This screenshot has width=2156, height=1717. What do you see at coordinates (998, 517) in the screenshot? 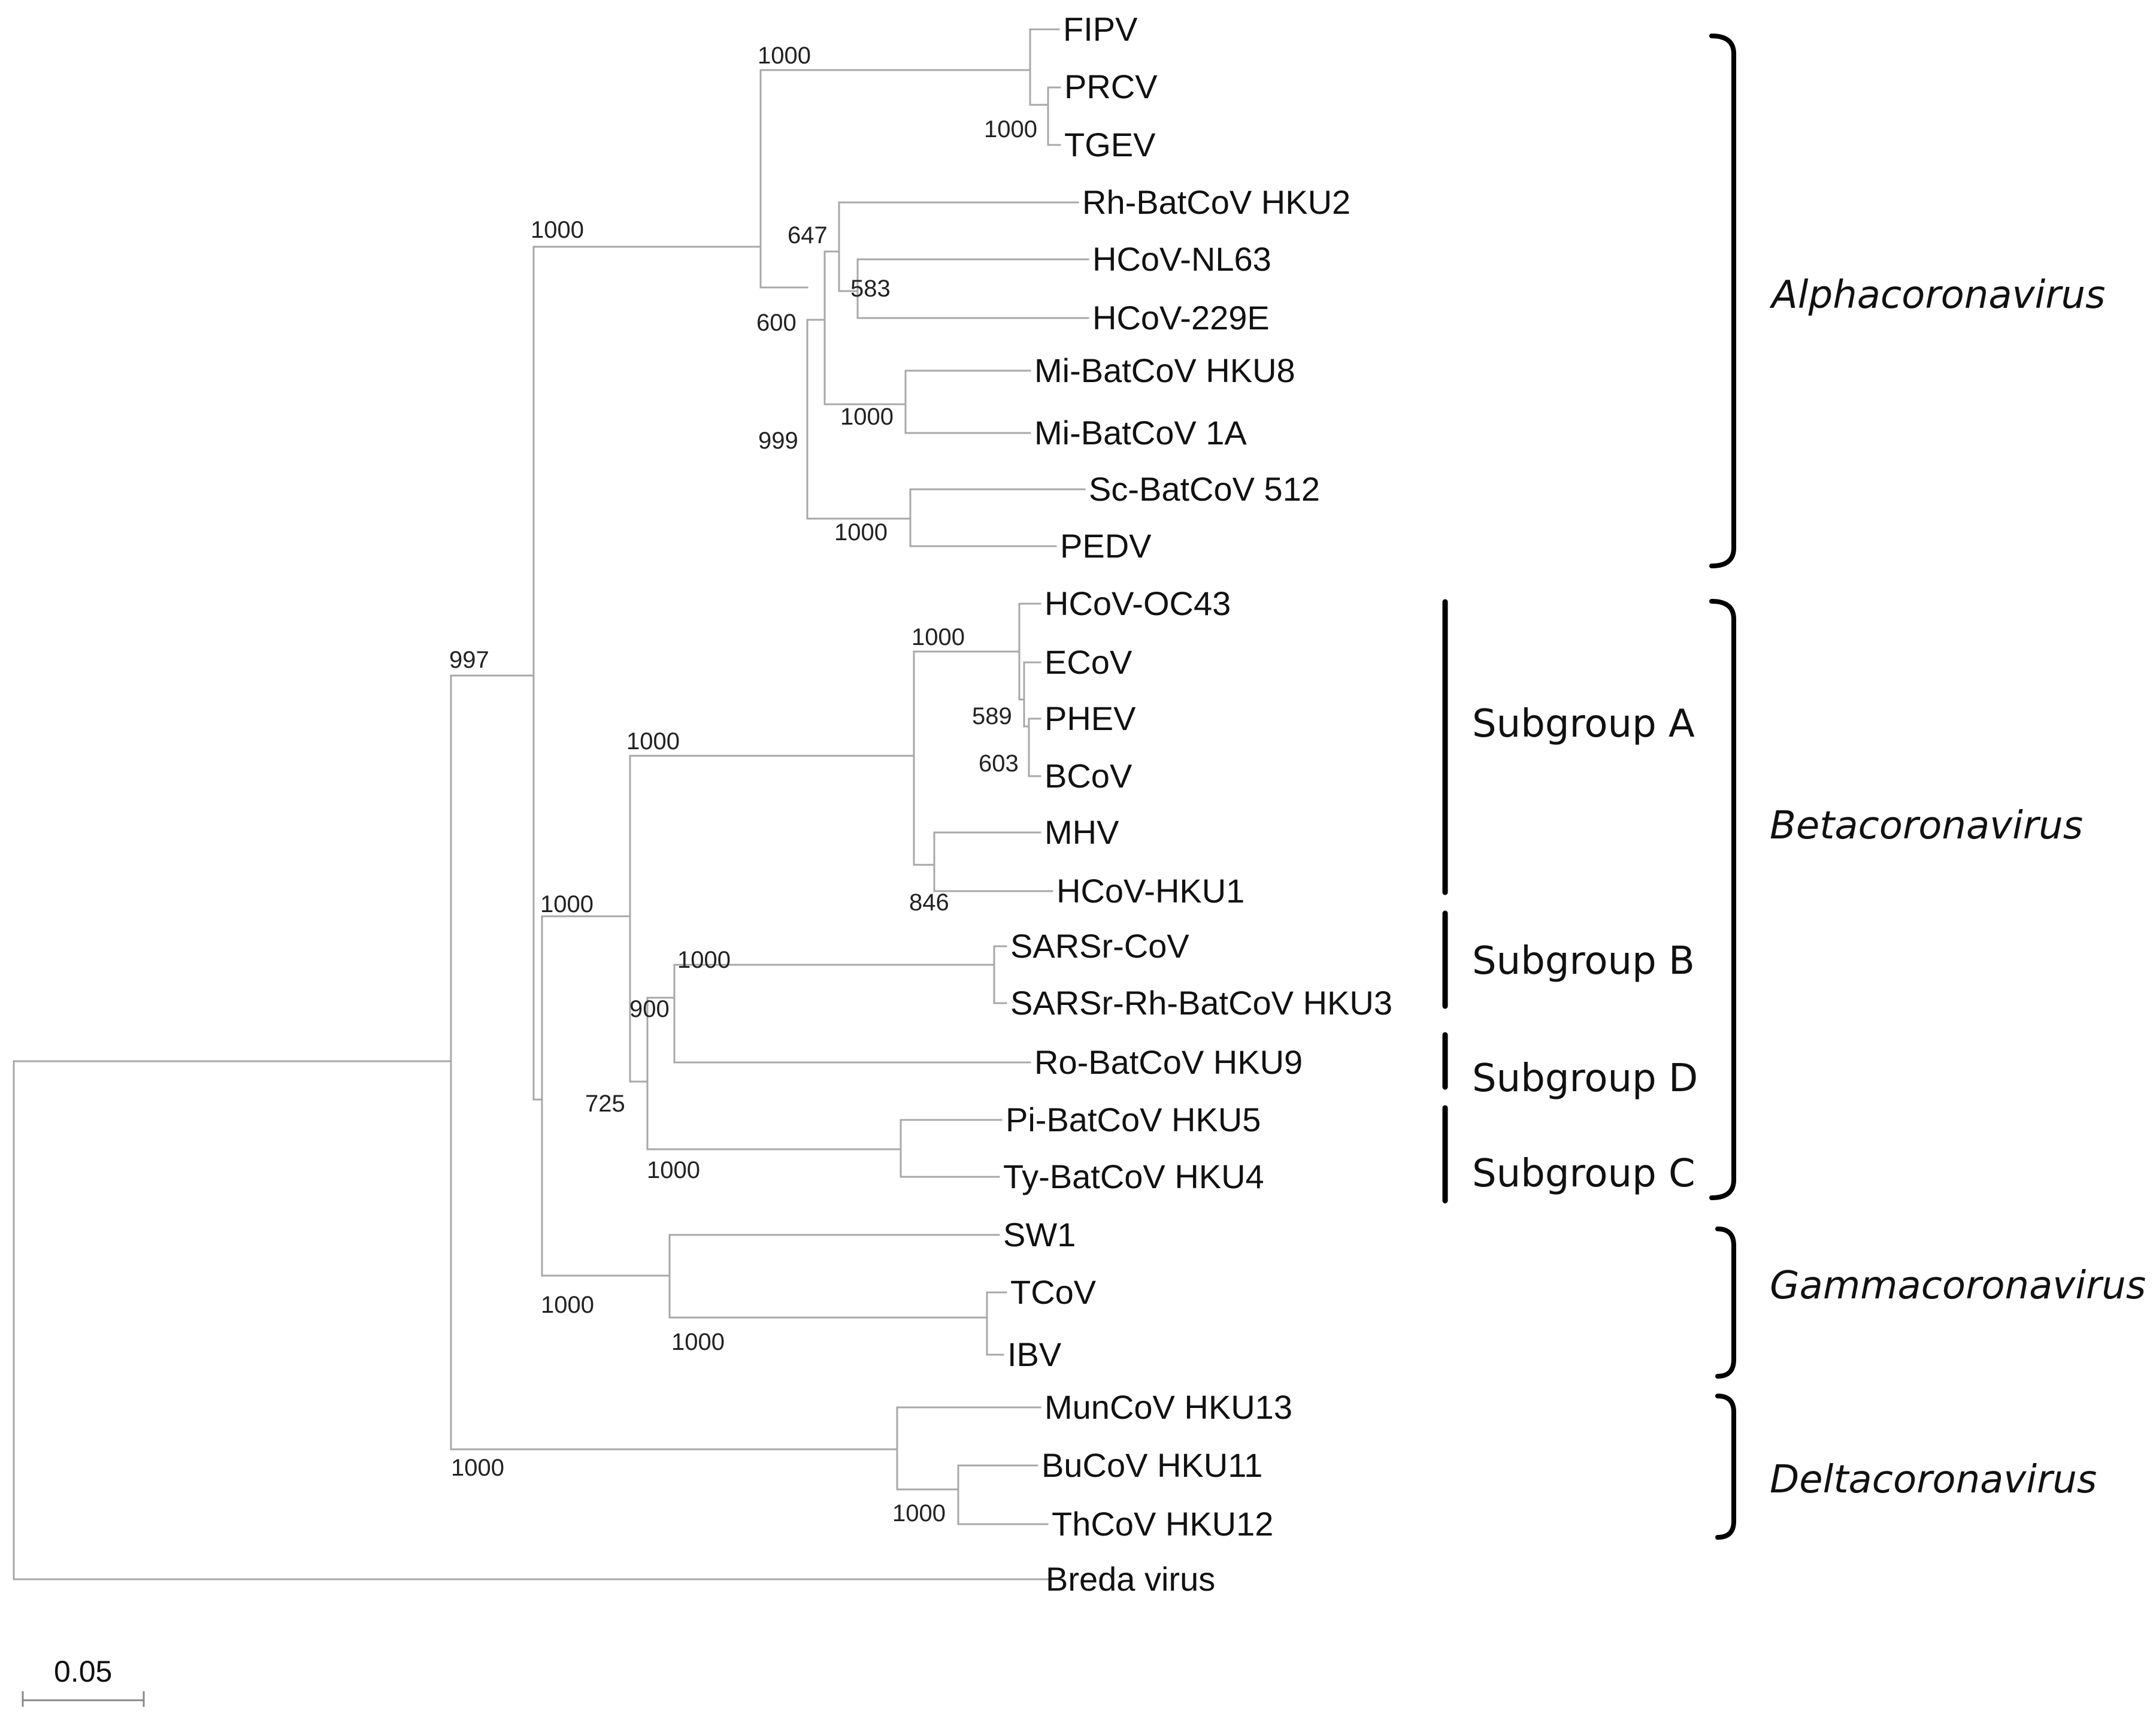
I see `branch-sc-pedv` at bounding box center [998, 517].